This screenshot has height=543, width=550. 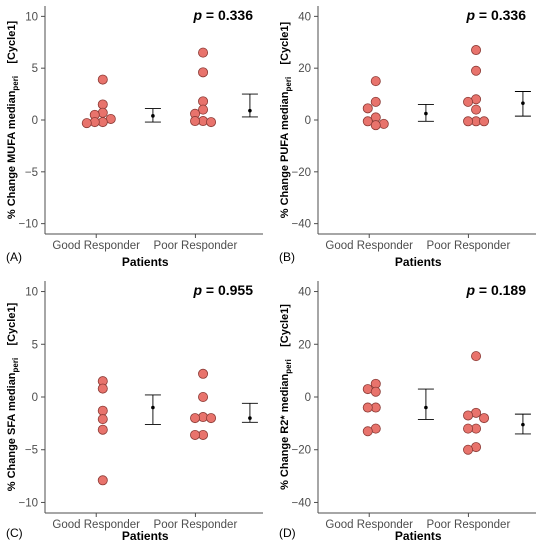 I want to click on panel-label: (A), so click(x=14, y=257).